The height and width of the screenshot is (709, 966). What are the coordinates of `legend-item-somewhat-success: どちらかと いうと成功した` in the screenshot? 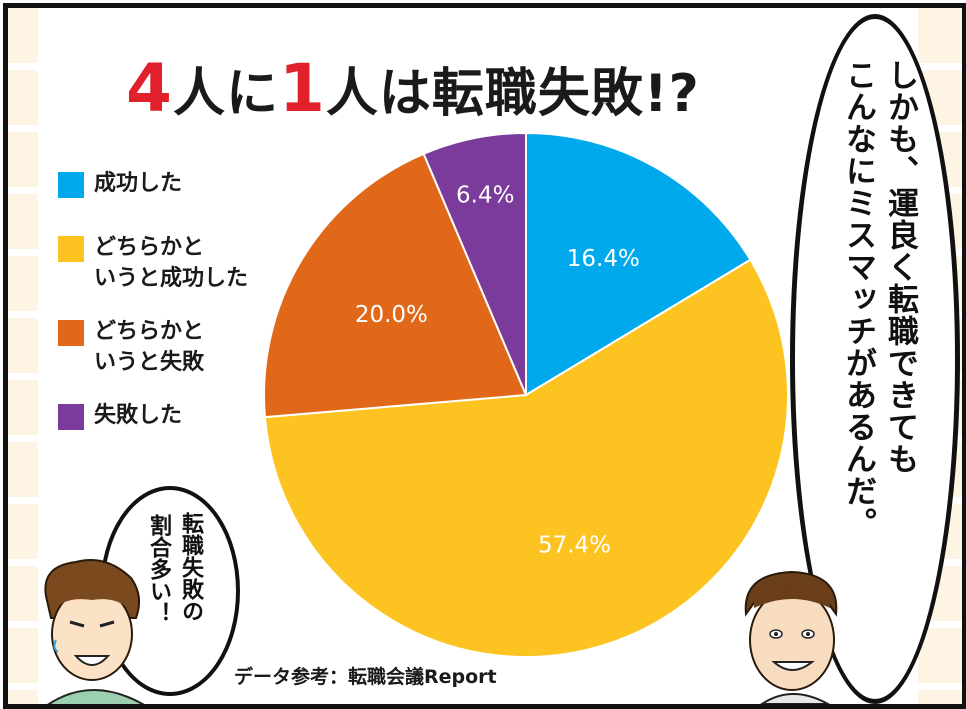 It's located at (183, 274).